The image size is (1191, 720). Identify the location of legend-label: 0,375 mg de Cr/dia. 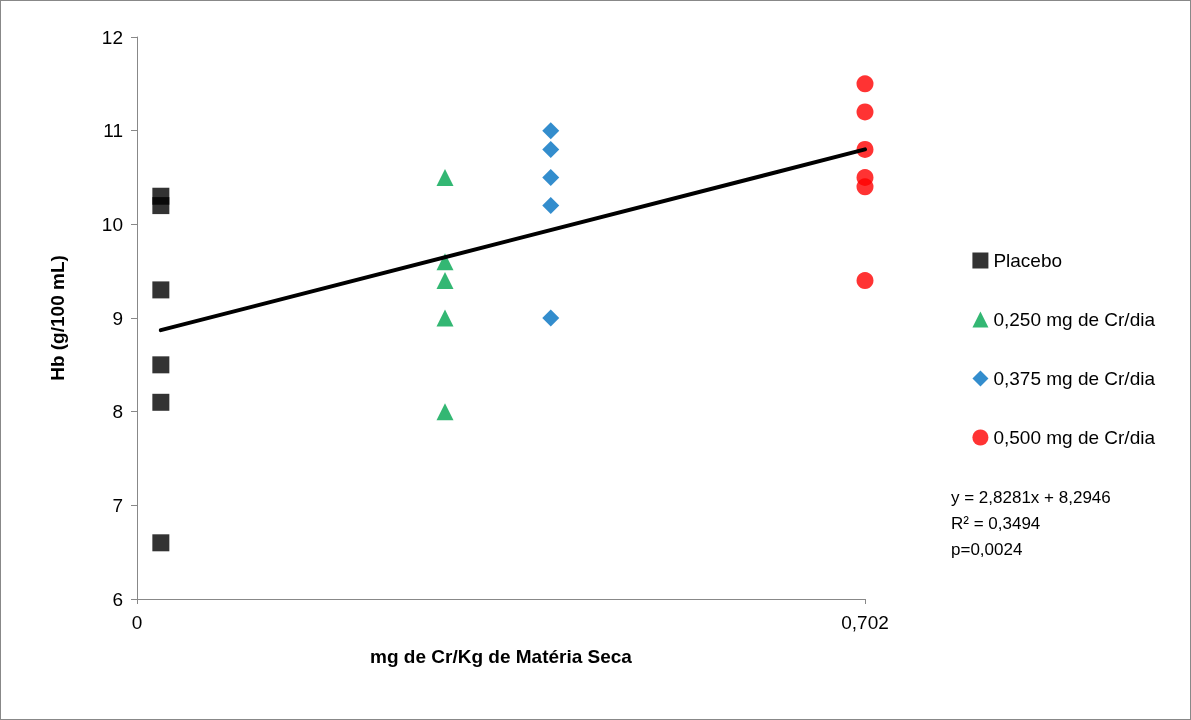
(1074, 378).